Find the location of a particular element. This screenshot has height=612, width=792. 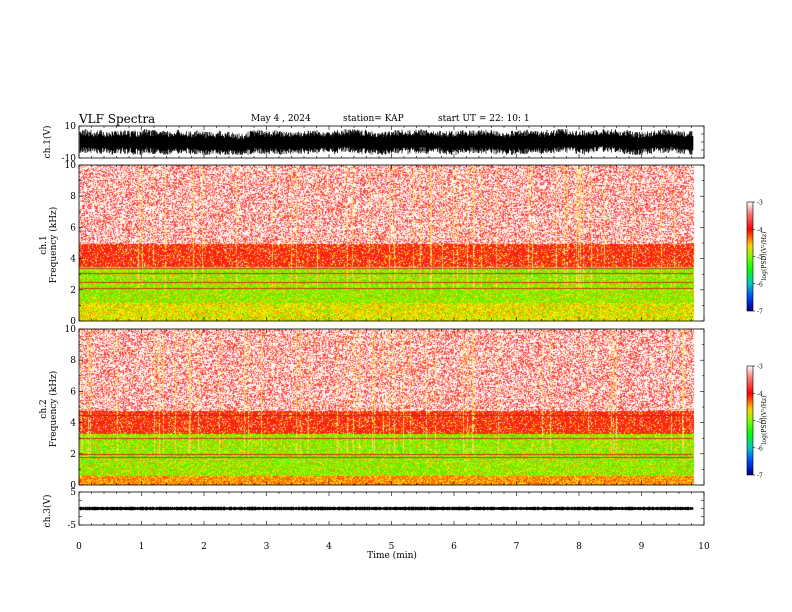

ch1-spectrogram-ytick-label: 6 is located at coordinates (73, 228).